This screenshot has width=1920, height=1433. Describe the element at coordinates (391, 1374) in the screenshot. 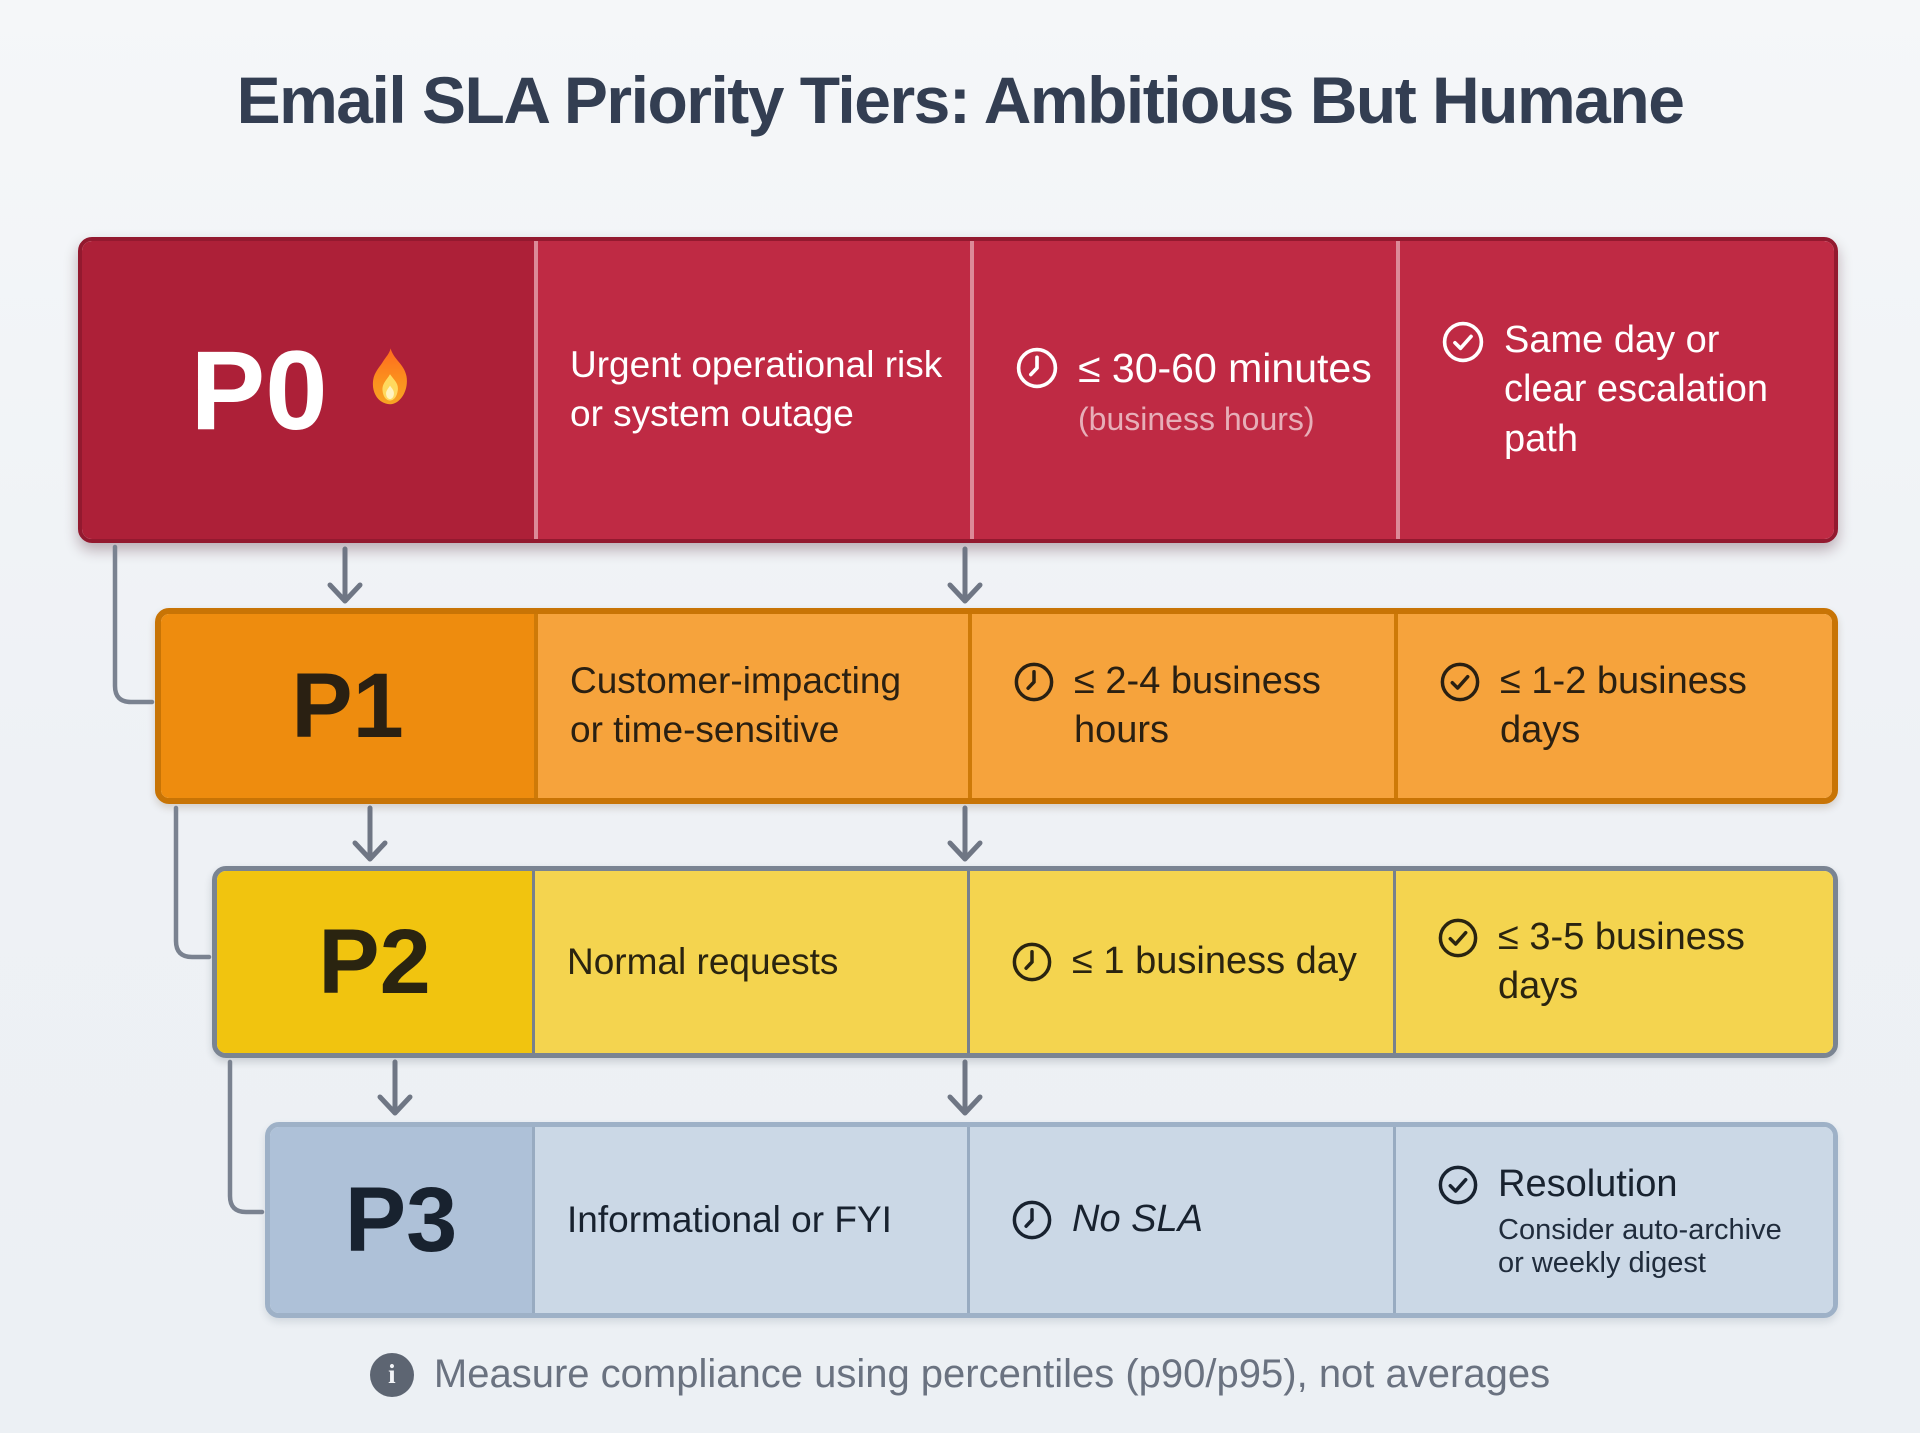

I see `info-icon: i` at that location.